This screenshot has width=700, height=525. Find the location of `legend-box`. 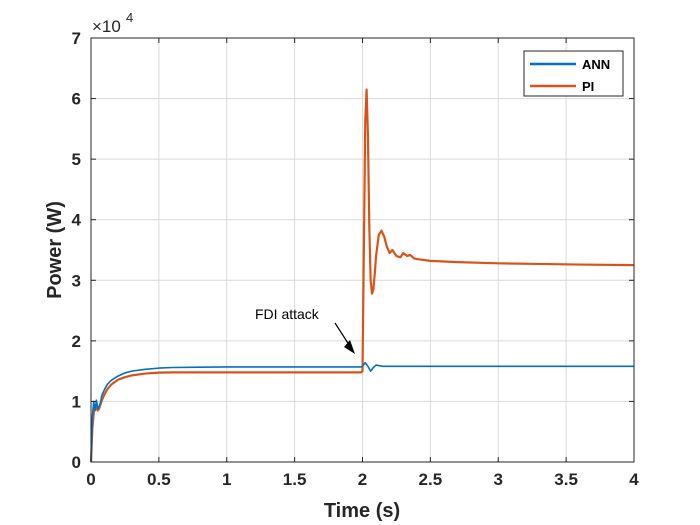

legend-box is located at coordinates (573, 73).